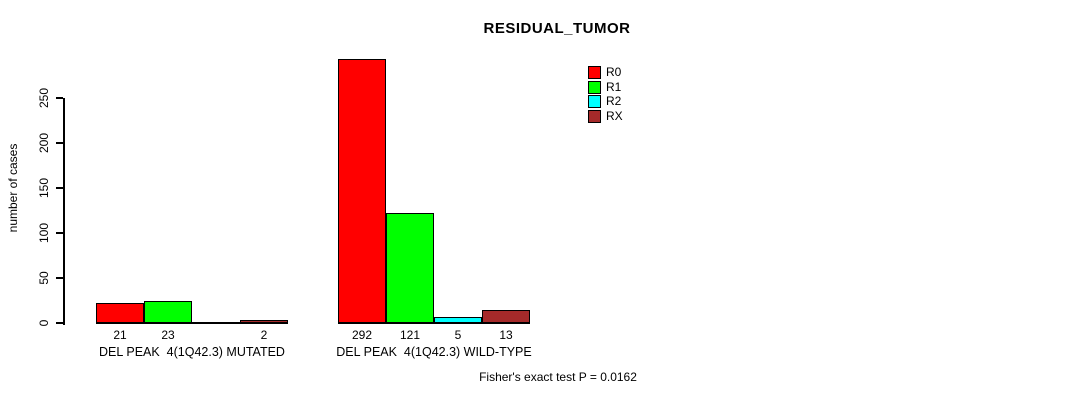 The width and height of the screenshot is (1090, 400). I want to click on bar-rx-group1, so click(264, 321).